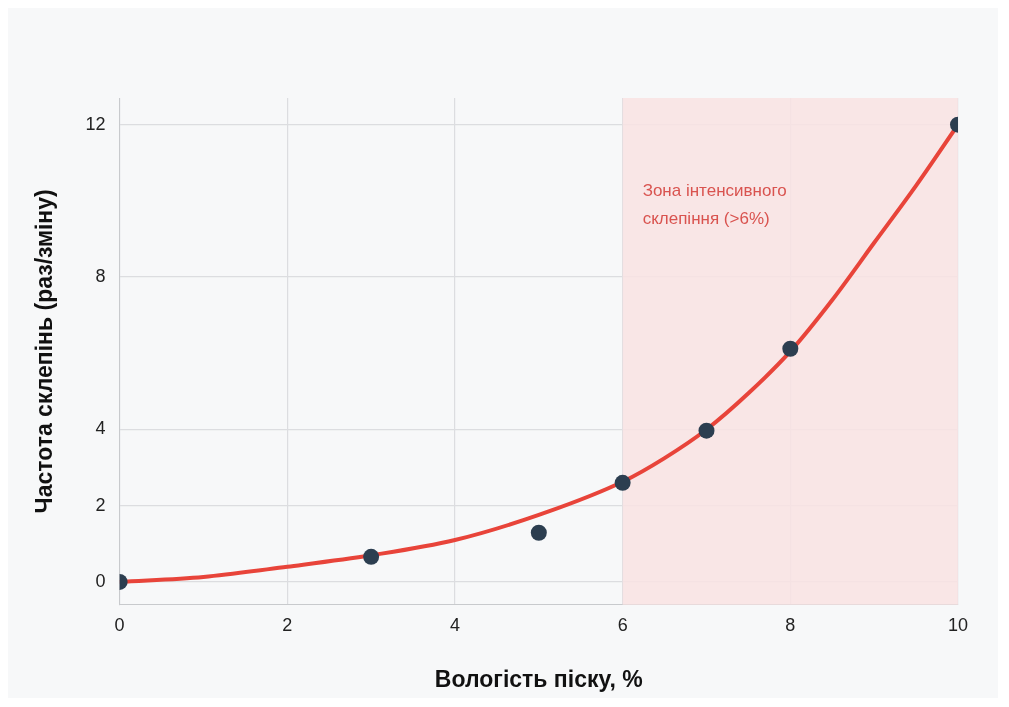 Image resolution: width=1009 pixels, height=707 pixels. What do you see at coordinates (95, 123) in the screenshot?
I see `y-tick-label: 12` at bounding box center [95, 123].